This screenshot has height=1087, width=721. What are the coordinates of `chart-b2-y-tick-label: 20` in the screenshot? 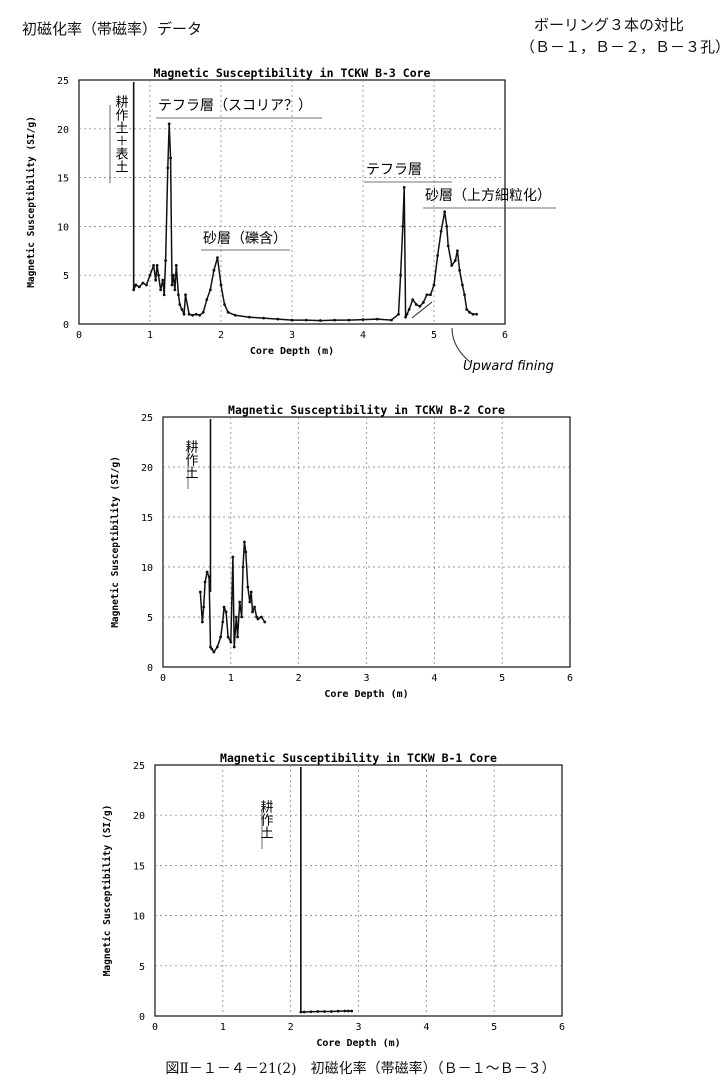 It's located at (147, 468).